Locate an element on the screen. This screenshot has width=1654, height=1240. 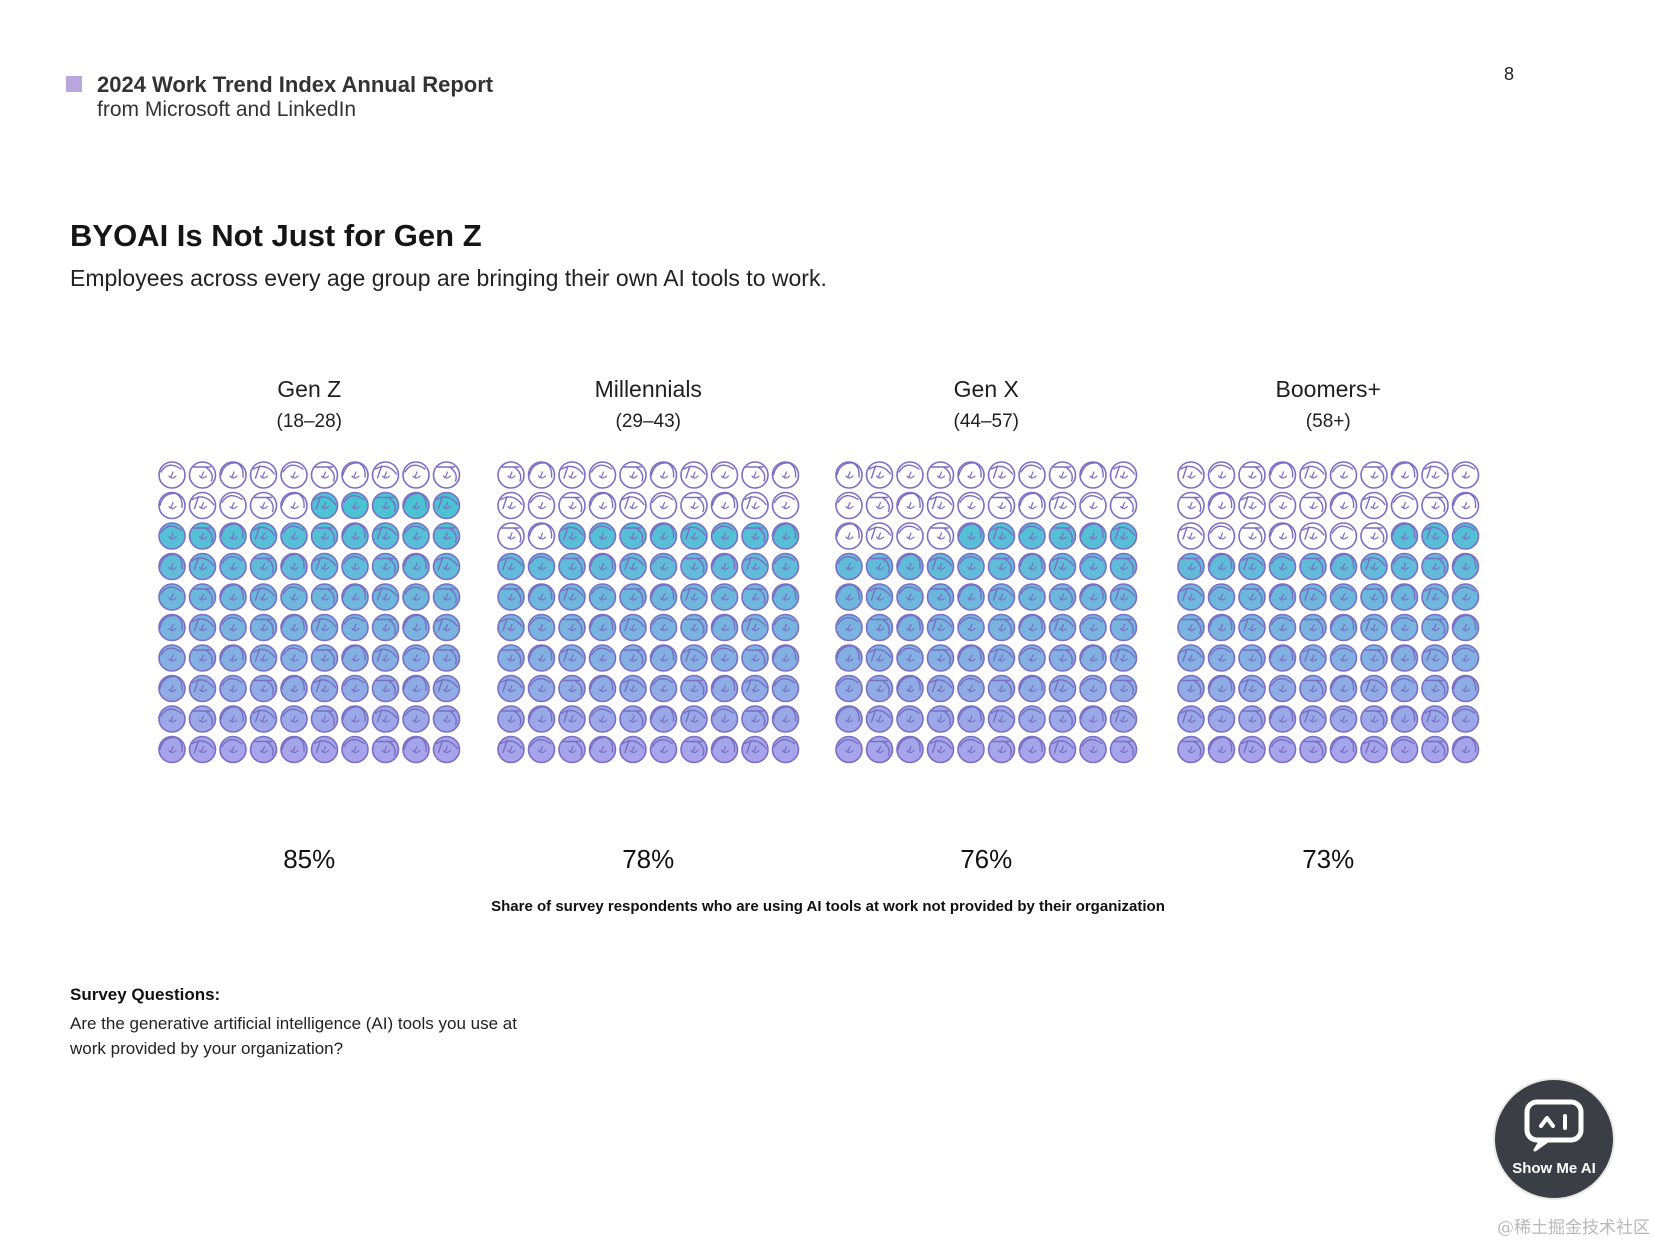
page-heading: BYOAI Is Not Just for Gen Z is located at coordinates (276, 235).